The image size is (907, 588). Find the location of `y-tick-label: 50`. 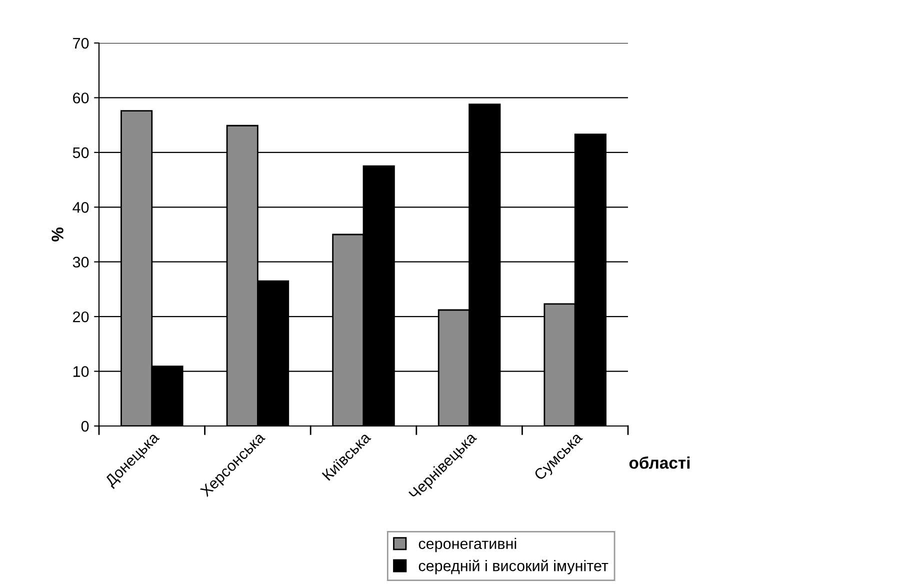

y-tick-label: 50 is located at coordinates (80, 152).